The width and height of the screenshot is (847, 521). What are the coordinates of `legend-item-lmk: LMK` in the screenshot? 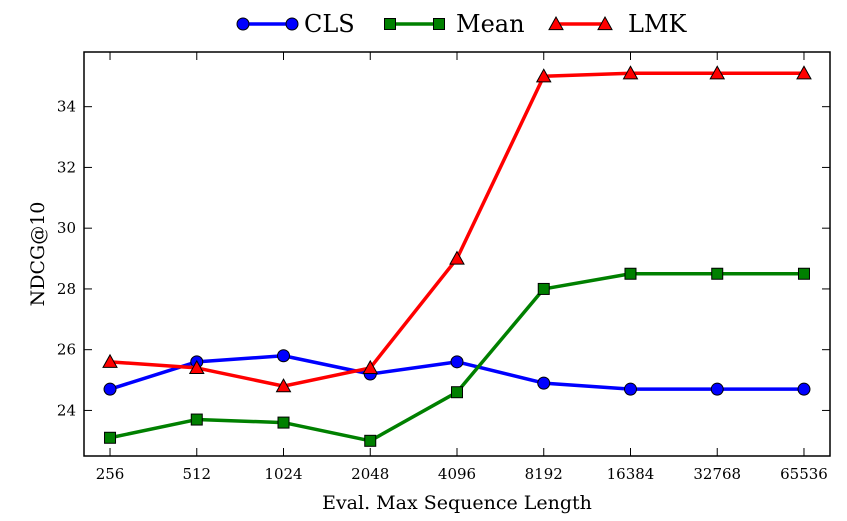 It's located at (618, 24).